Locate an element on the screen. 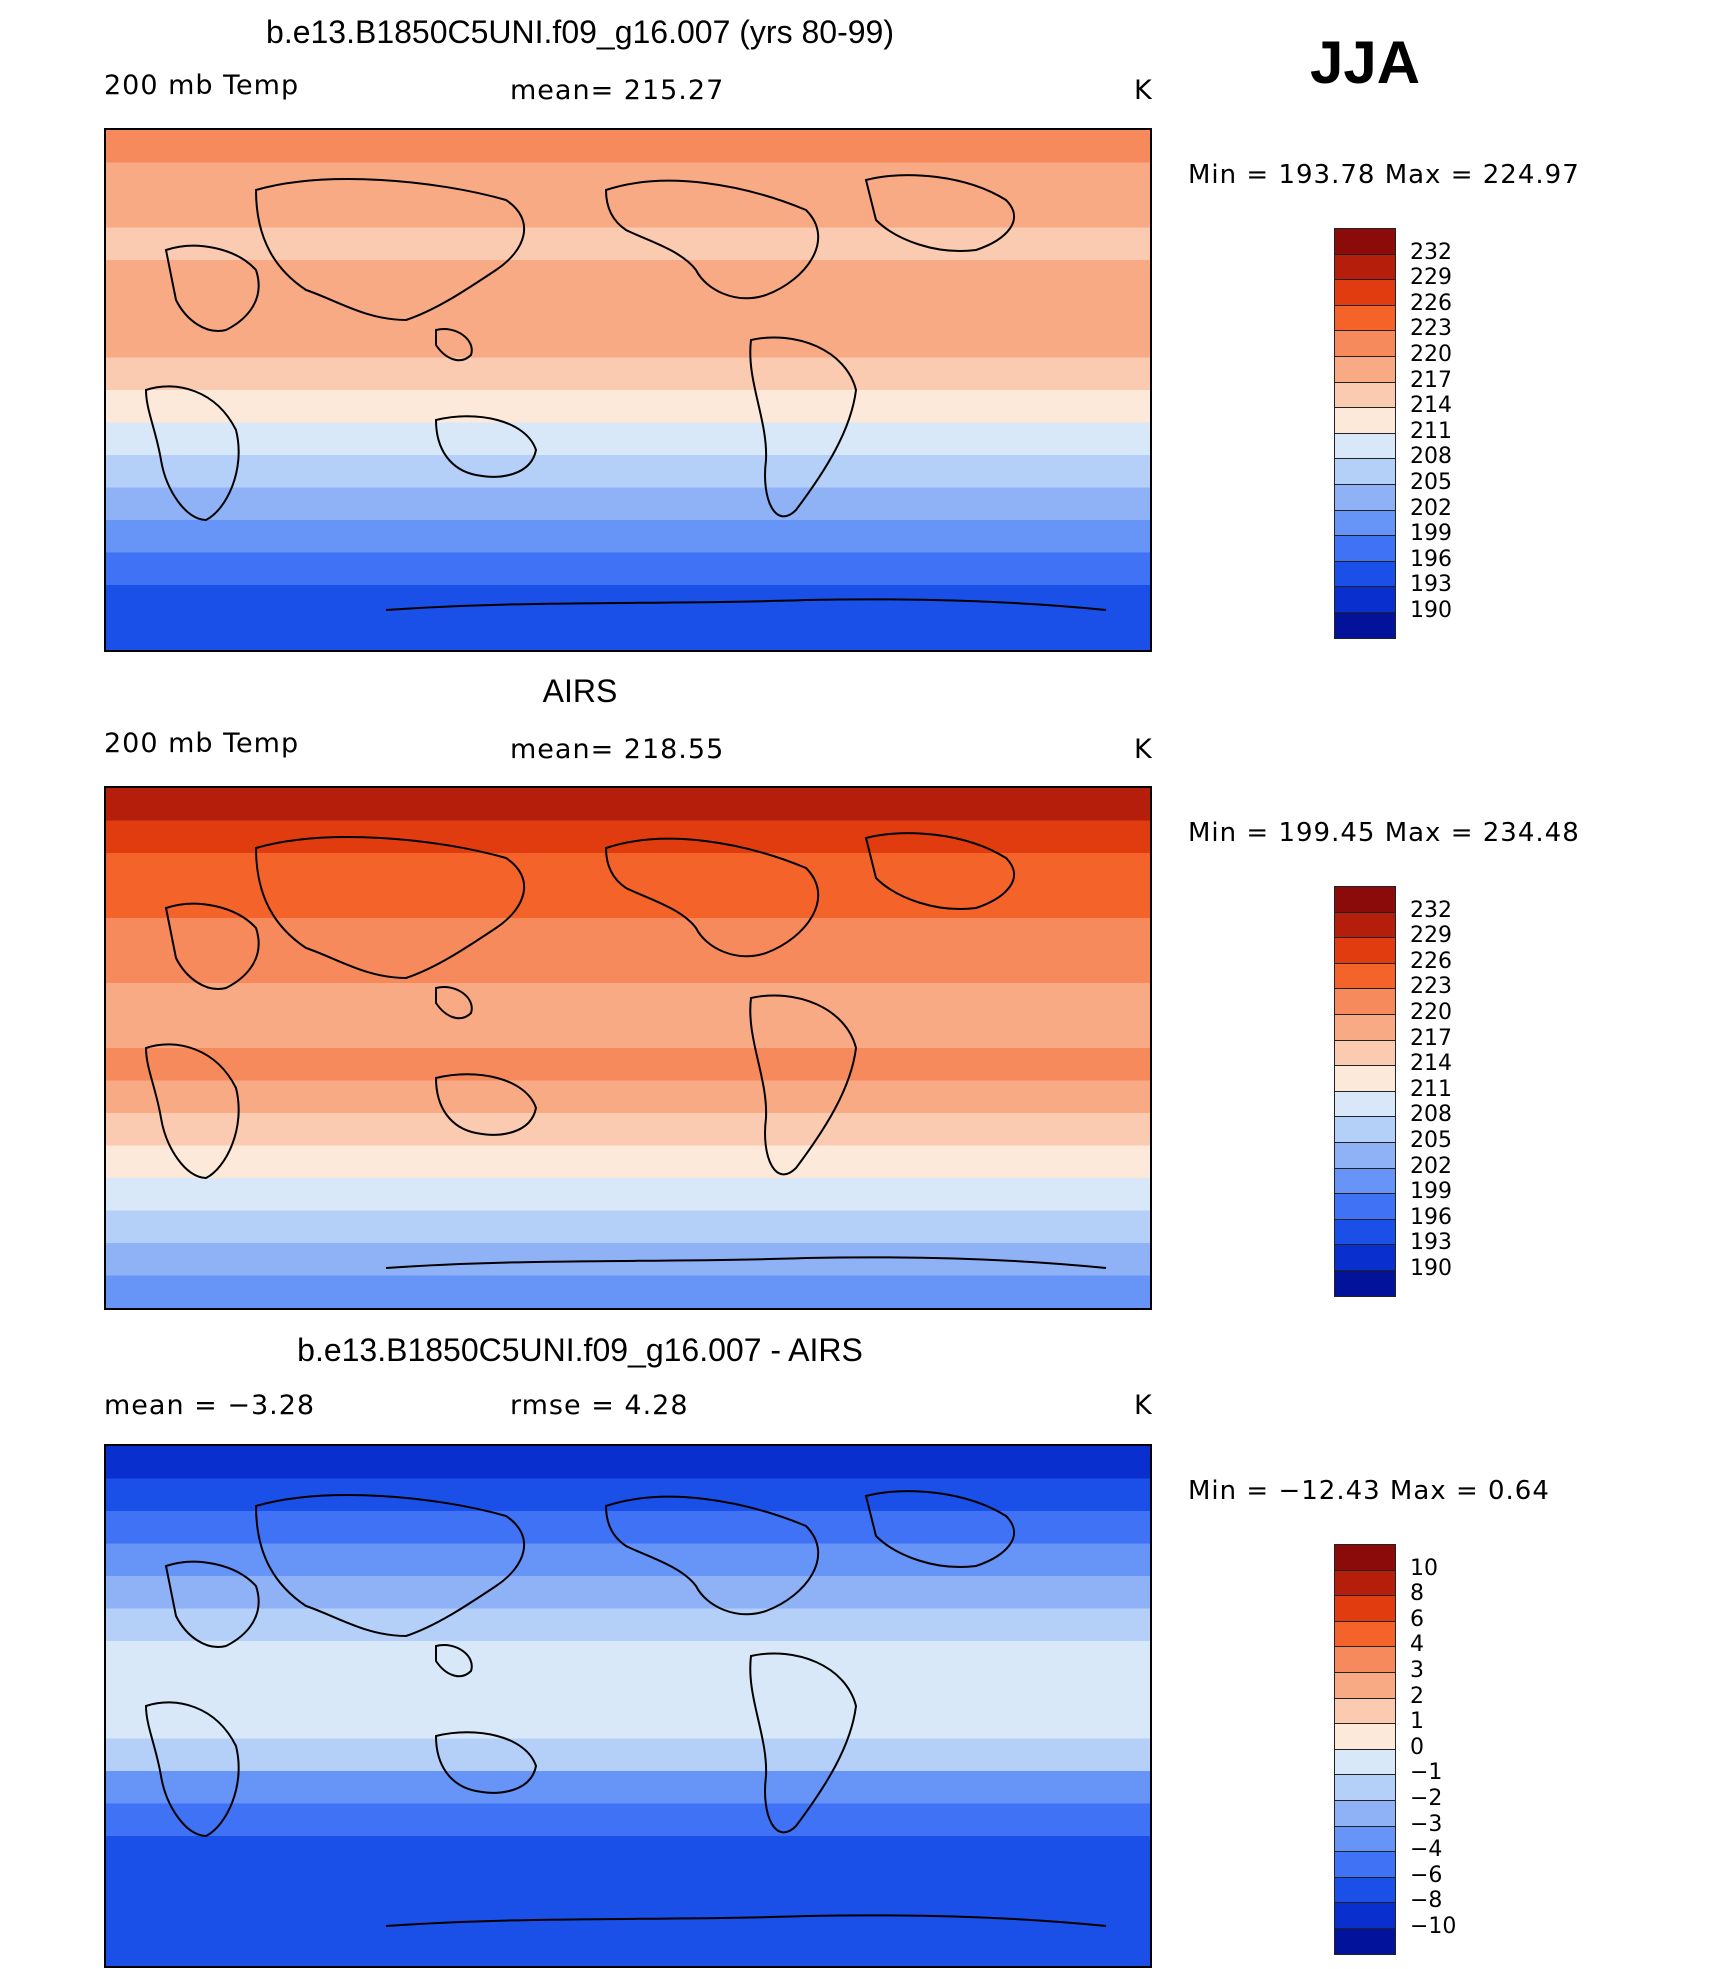 This screenshot has height=1969, width=1710. colorbar-label: −1 is located at coordinates (1426, 1773).